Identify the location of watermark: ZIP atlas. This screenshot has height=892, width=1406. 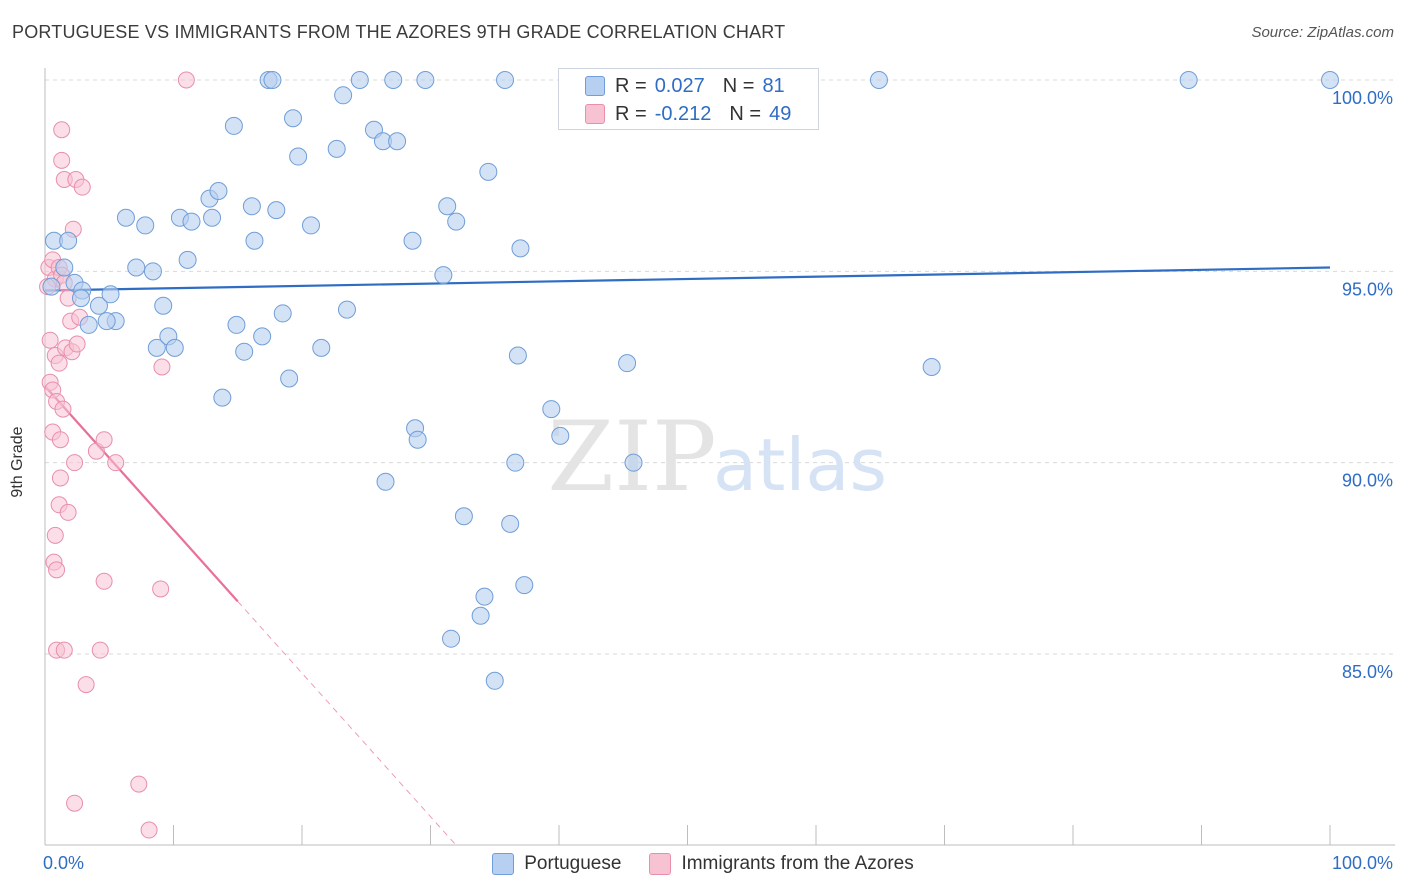
(717, 457).